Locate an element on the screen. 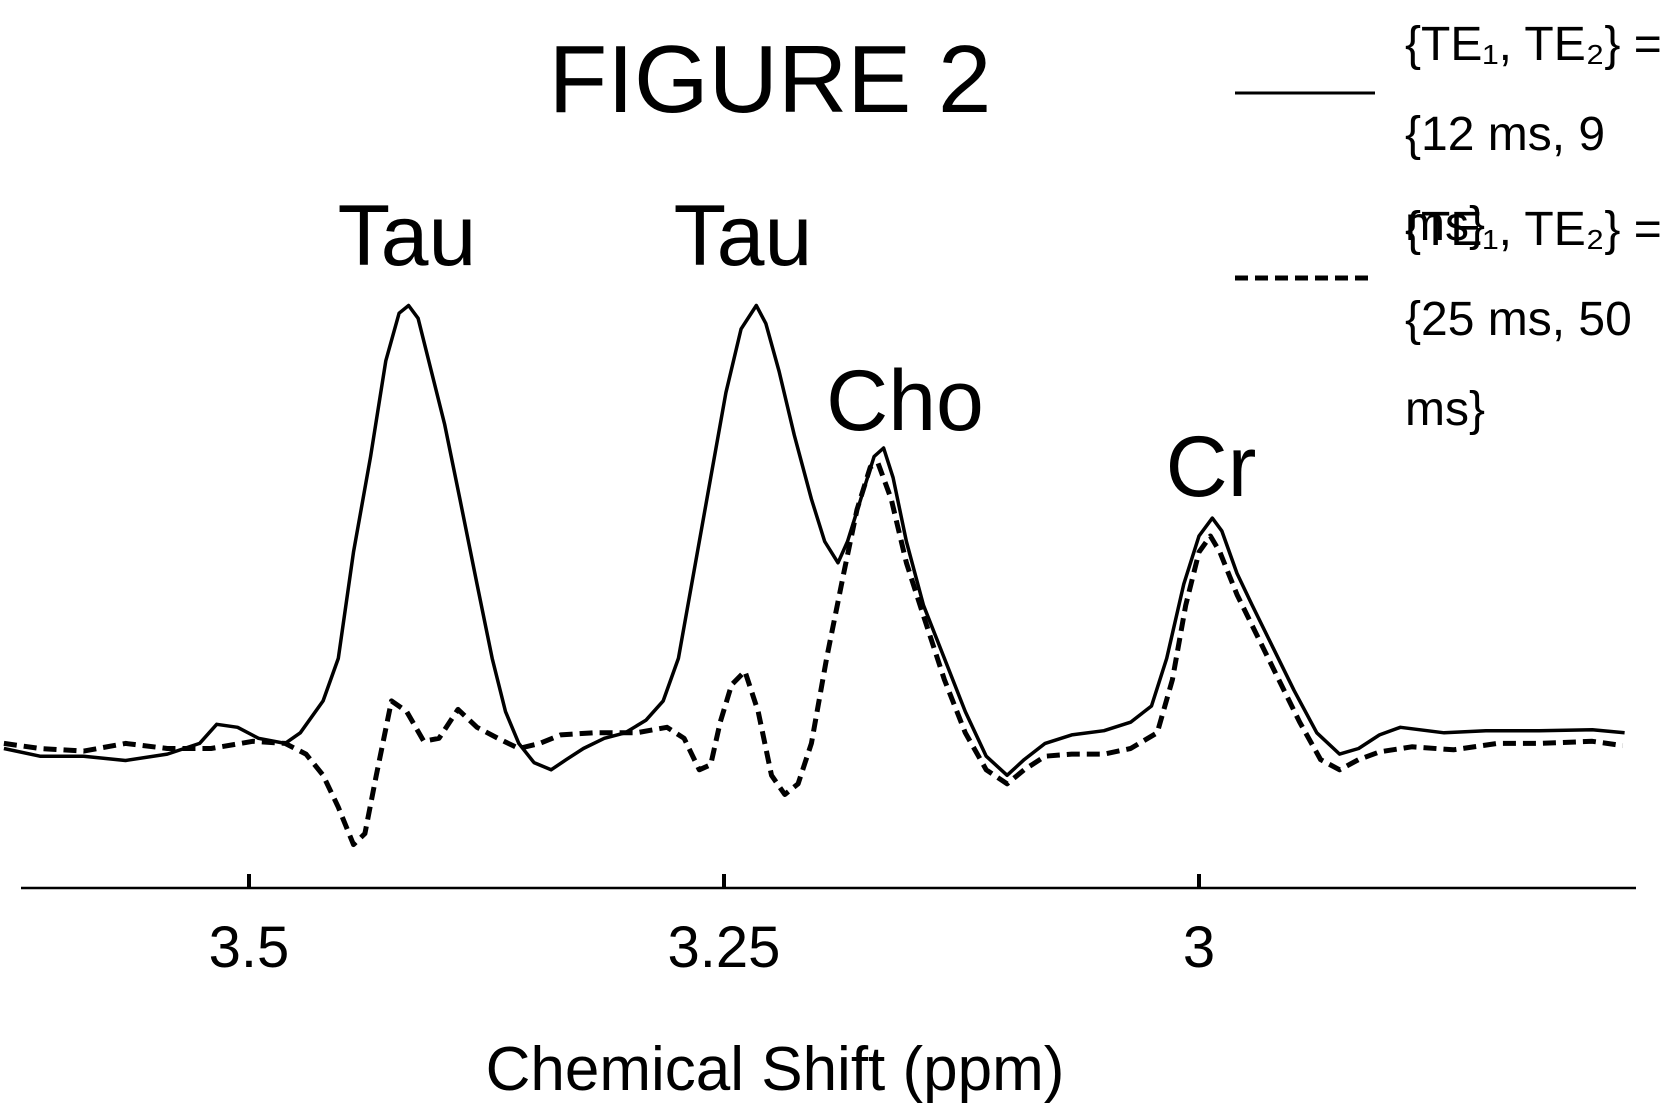 Image resolution: width=1665 pixels, height=1103 pixels. legend-entry: {TE₁, TE₂} = {25 ms, 50 ms} is located at coordinates (1450, 310).